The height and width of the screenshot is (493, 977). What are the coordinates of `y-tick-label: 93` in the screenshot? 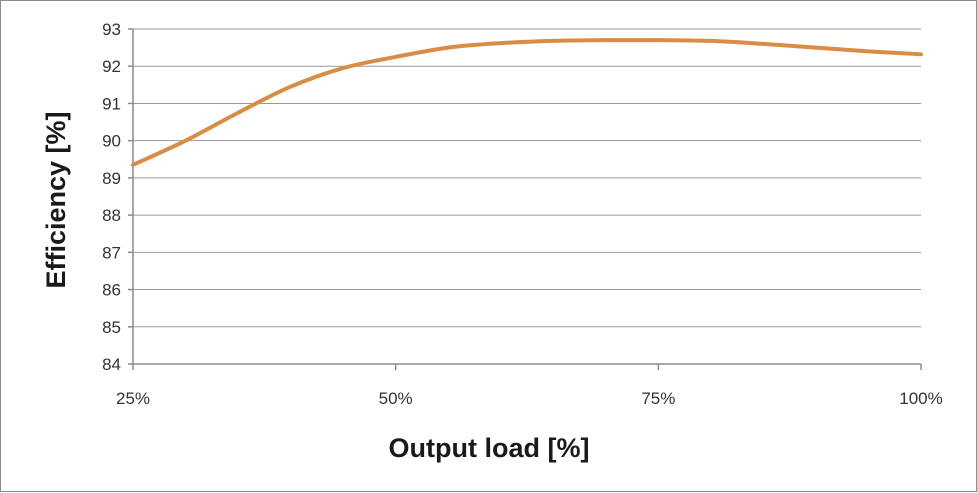 It's located at (111, 29).